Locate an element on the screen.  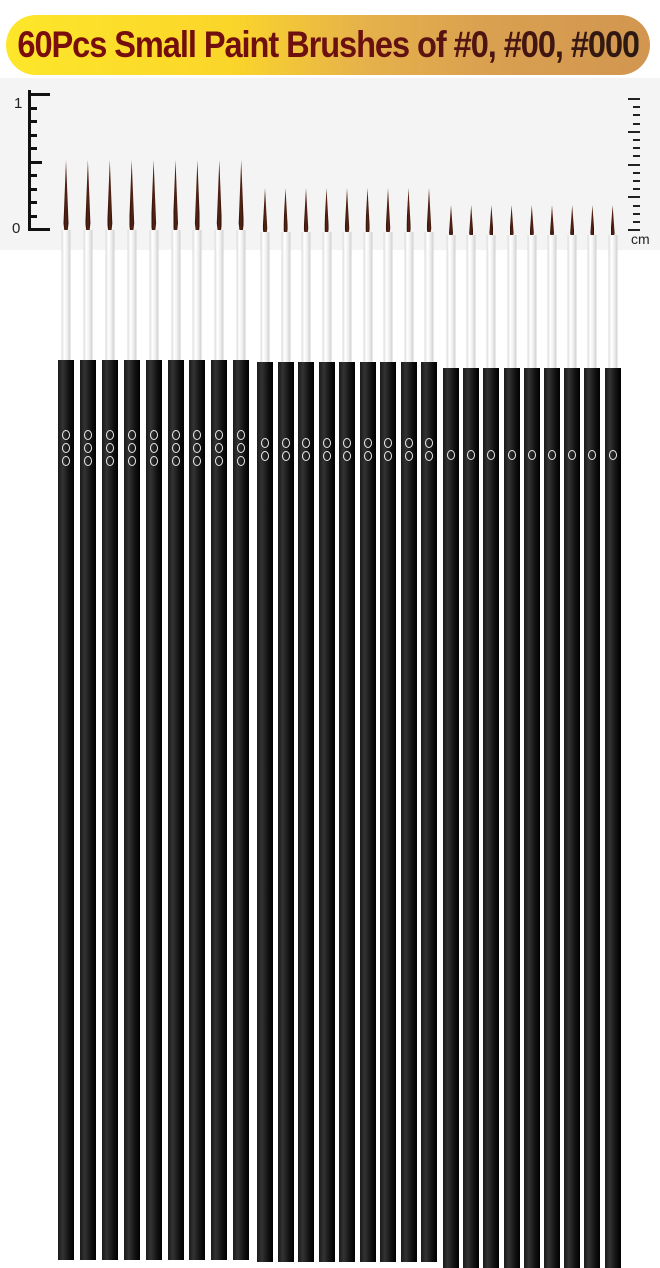
ruler-label-0: 0 is located at coordinates (16, 228).